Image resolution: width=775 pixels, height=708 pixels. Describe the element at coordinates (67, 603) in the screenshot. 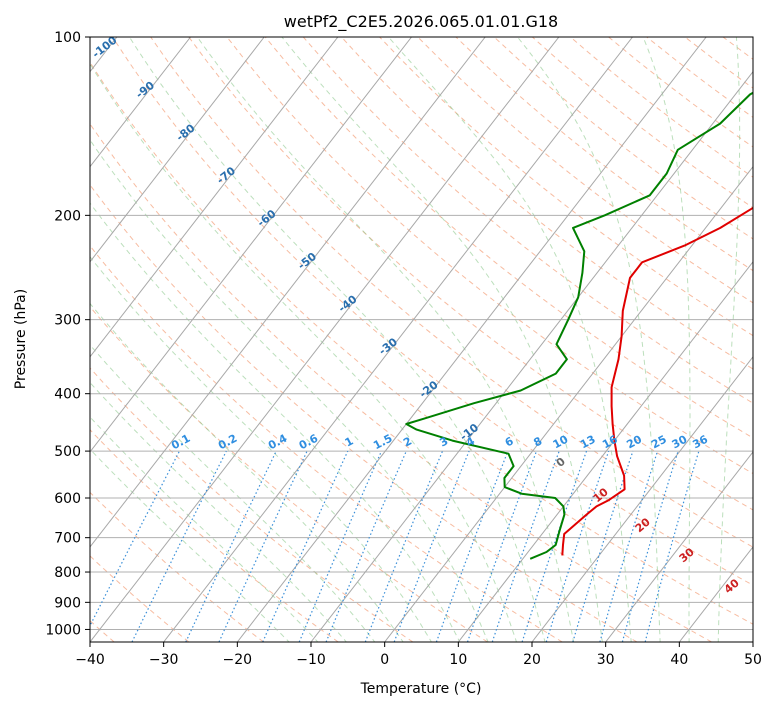

I see `y-tick-label: 900` at that location.